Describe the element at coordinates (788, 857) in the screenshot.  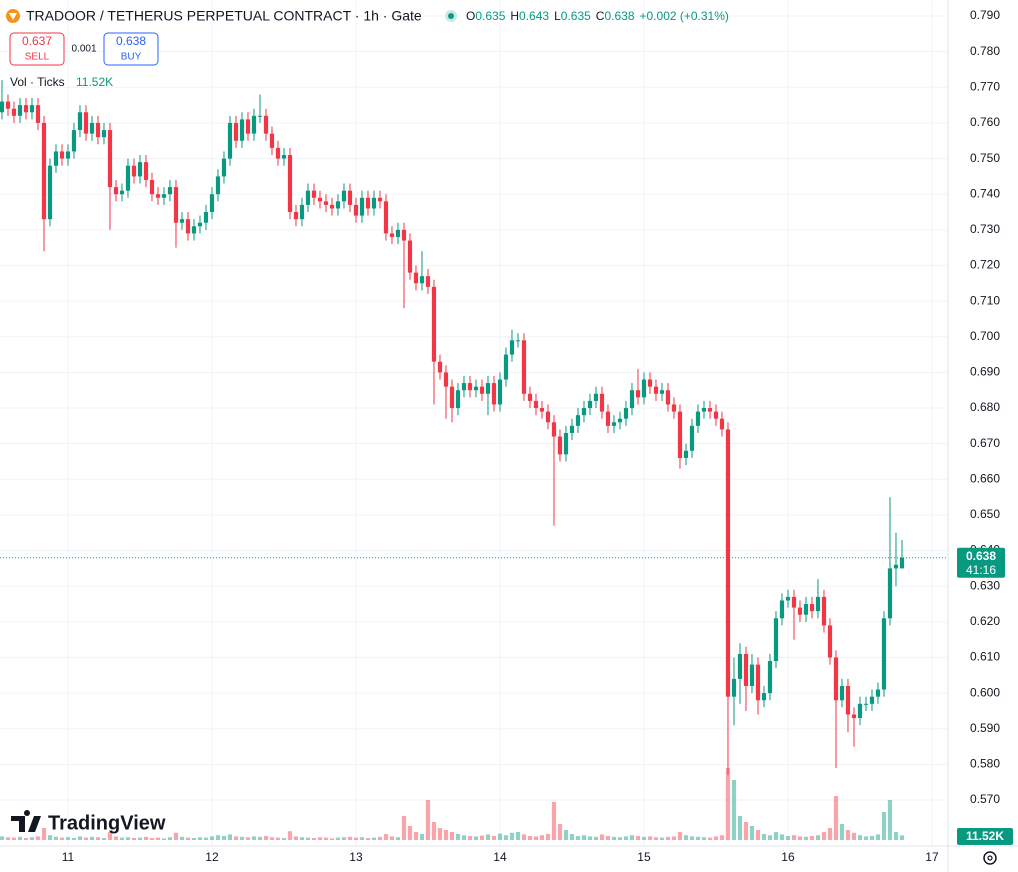
I see `x-tick-label: 16` at that location.